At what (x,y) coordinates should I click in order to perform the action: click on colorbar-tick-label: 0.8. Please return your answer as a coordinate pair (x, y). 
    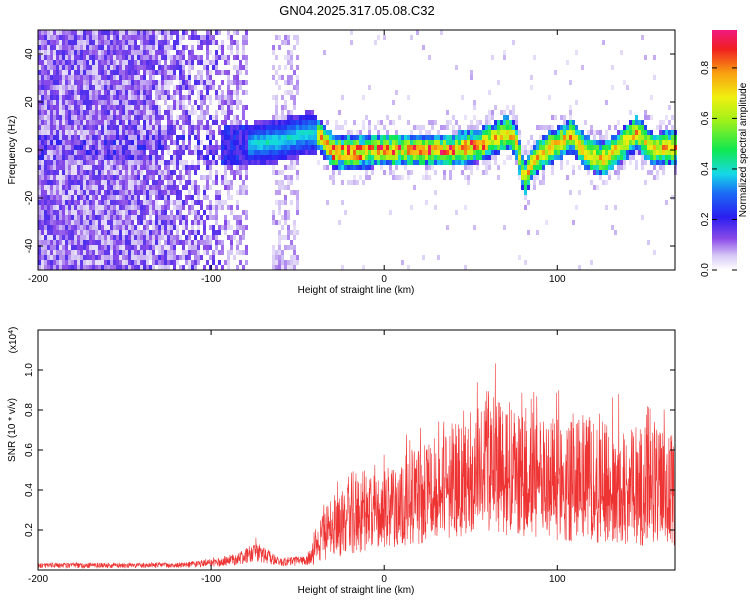
    Looking at the image, I should click on (705, 68).